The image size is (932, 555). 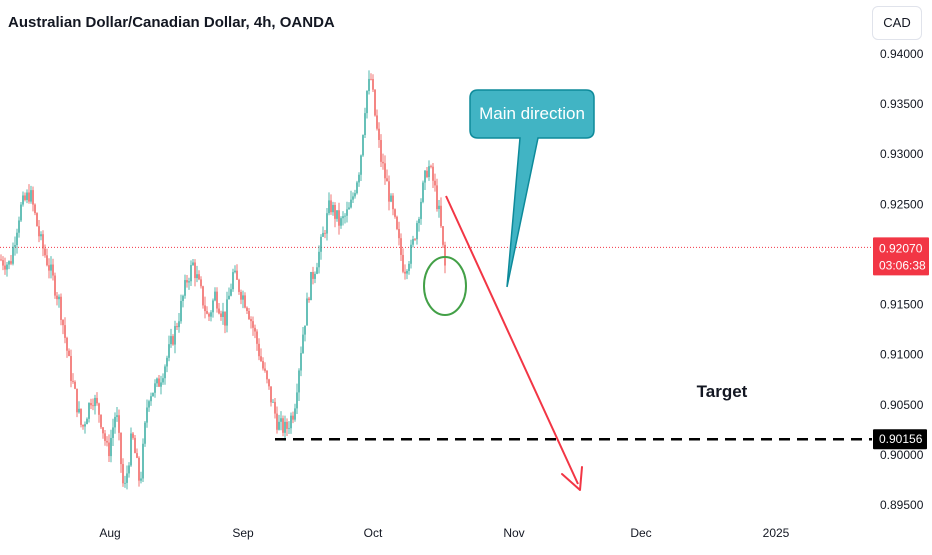 I want to click on x-tick-label: Nov, so click(x=513, y=533).